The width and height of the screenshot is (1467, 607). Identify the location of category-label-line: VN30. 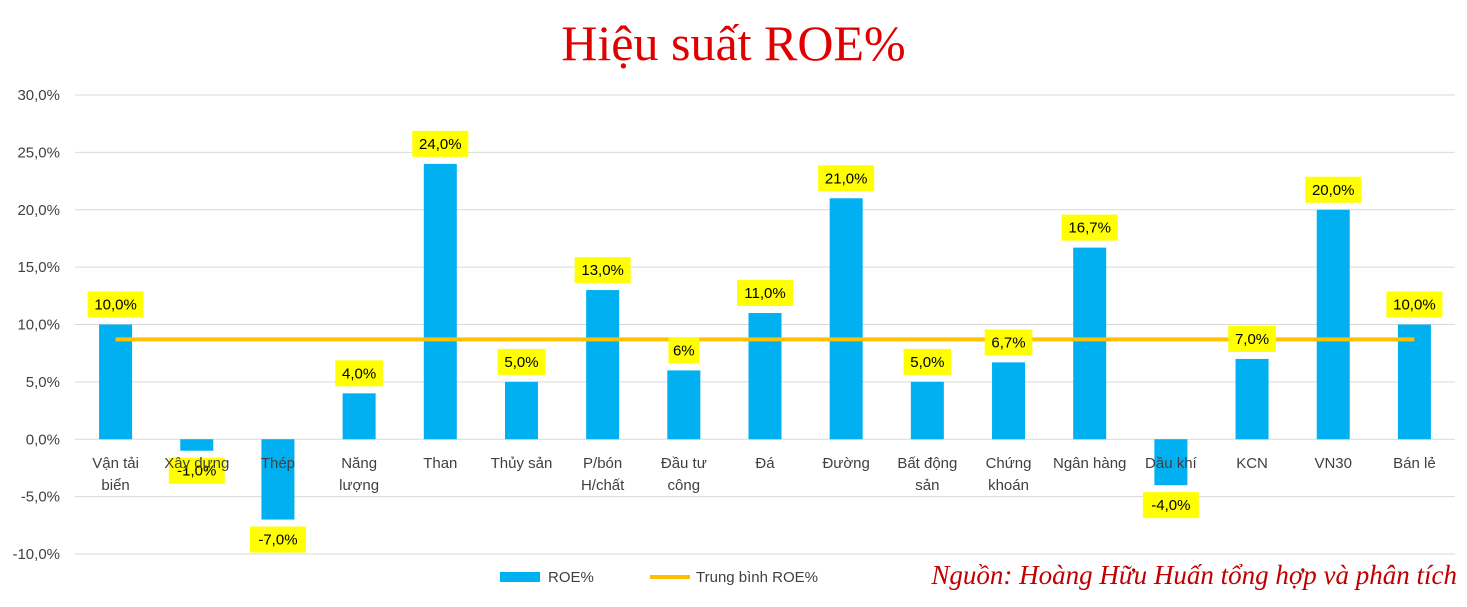
(1333, 463).